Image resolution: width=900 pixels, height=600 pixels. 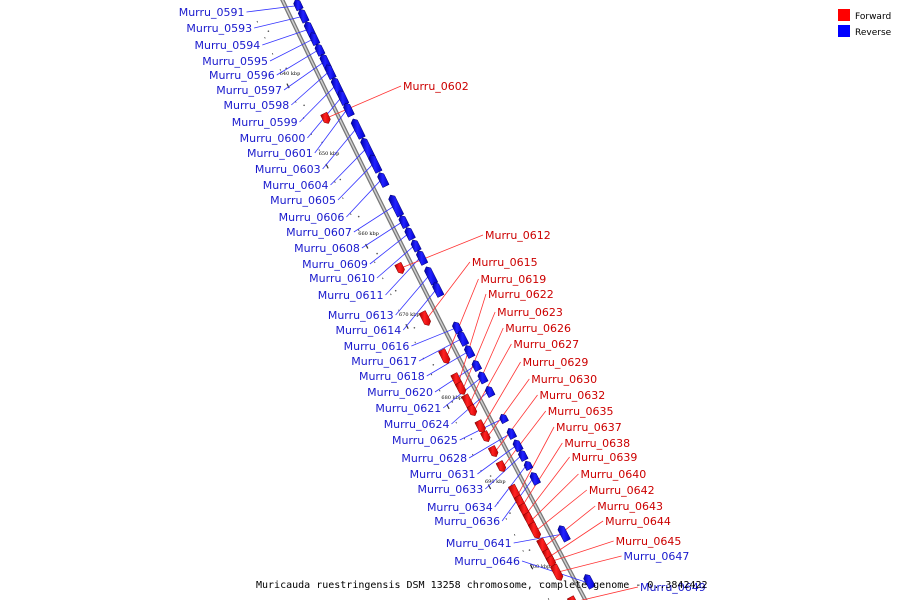 I want to click on gene-label-murru-0634: Murru_0634, so click(x=460, y=507).